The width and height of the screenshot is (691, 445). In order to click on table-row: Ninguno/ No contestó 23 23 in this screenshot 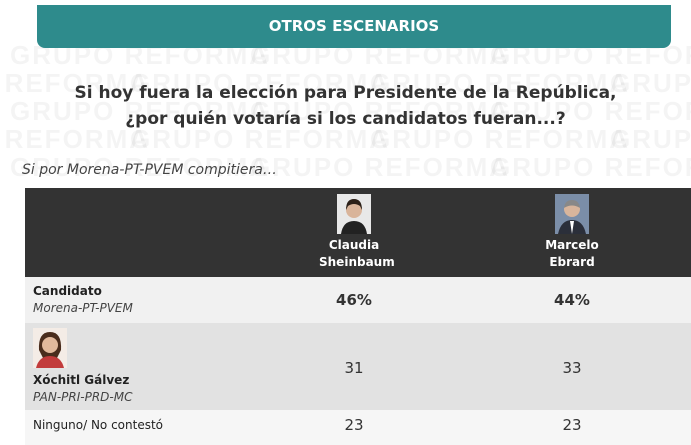, I will do `click(358, 427)`.